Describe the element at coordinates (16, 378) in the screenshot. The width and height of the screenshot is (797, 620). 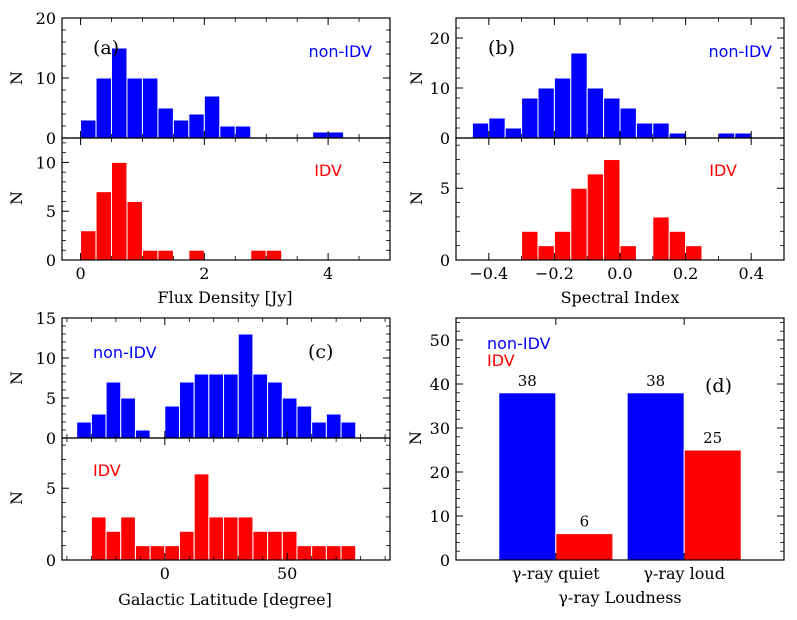
I see `panel-c-non-idv-ylabel: N` at that location.